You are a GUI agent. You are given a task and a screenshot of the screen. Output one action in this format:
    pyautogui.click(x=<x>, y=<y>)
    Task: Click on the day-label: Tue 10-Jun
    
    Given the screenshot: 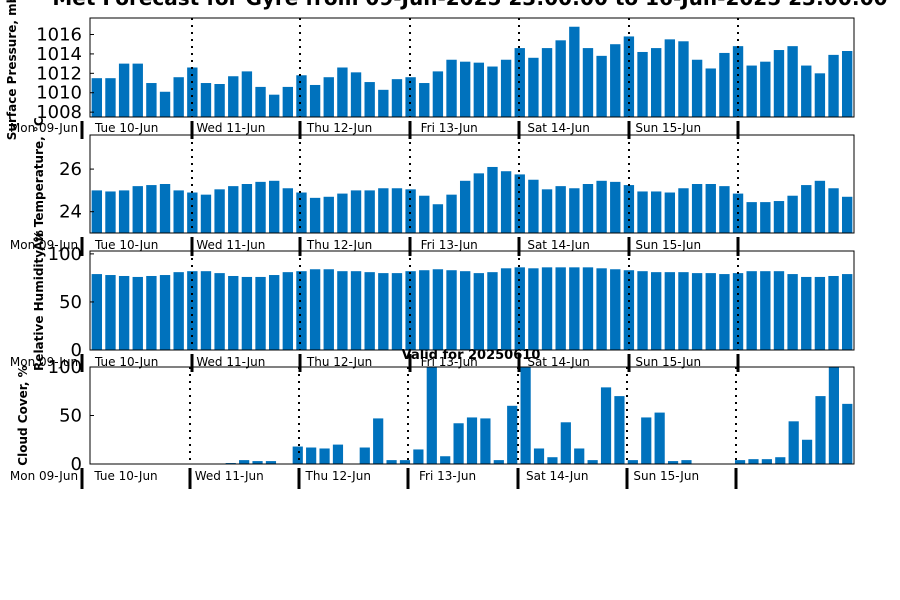 What is the action you would take?
    pyautogui.click(x=126, y=362)
    